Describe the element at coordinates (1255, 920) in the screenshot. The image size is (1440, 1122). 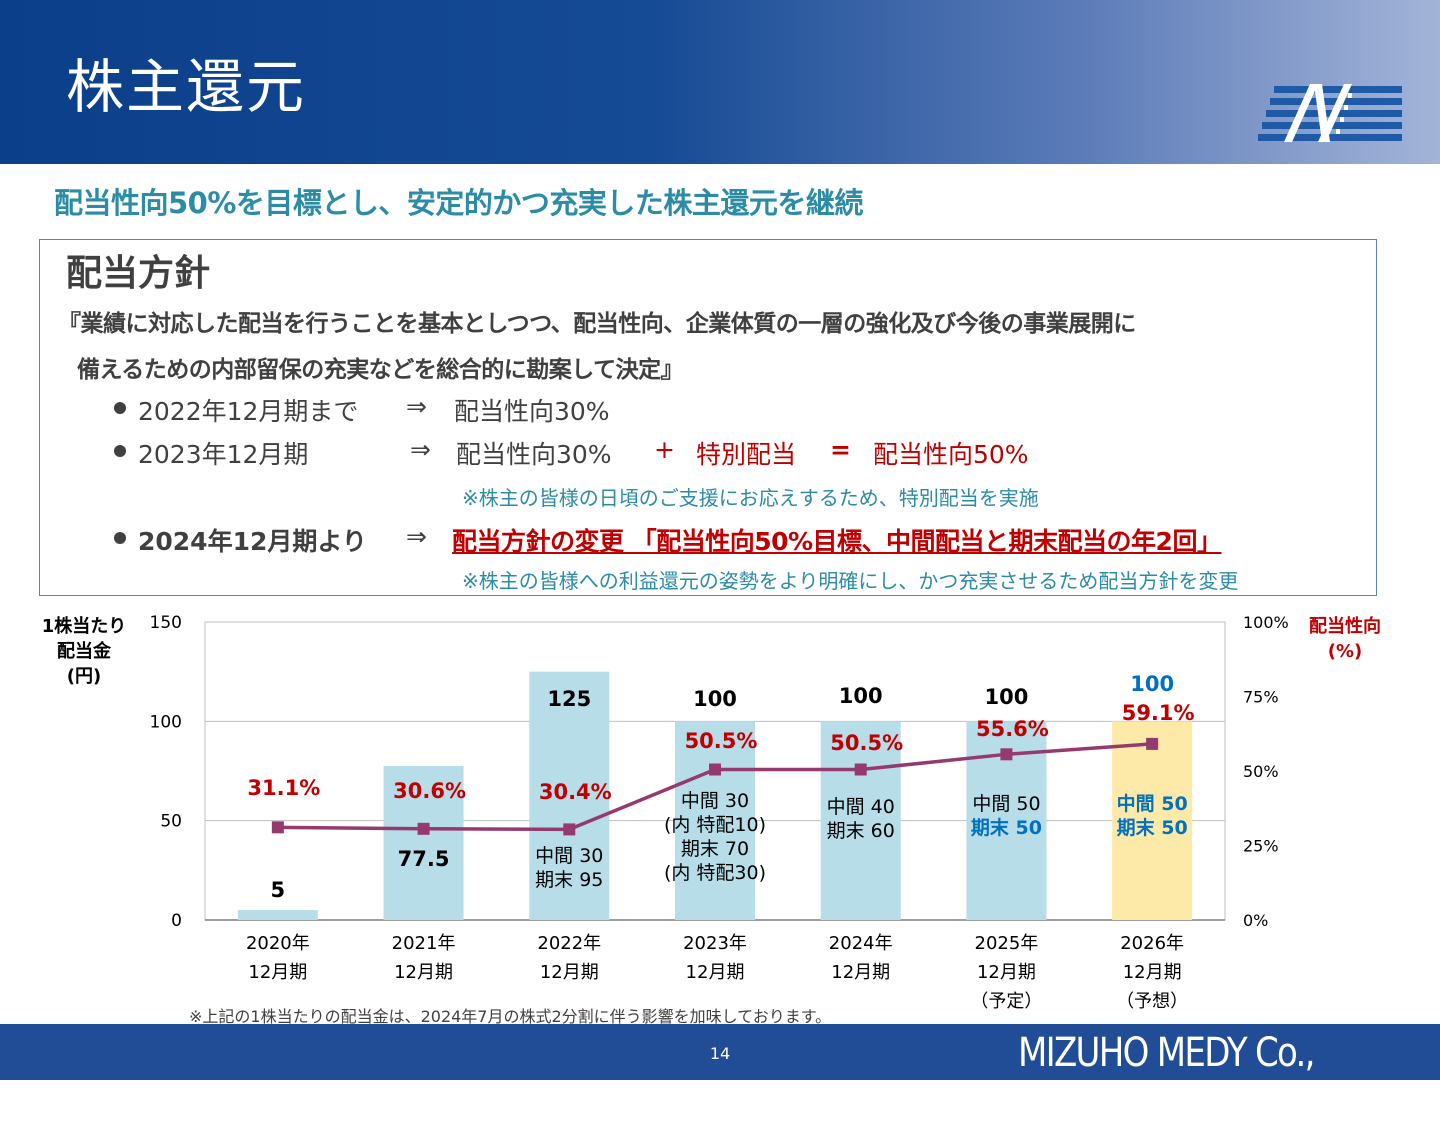
I see `right-tick-label: 0%` at that location.